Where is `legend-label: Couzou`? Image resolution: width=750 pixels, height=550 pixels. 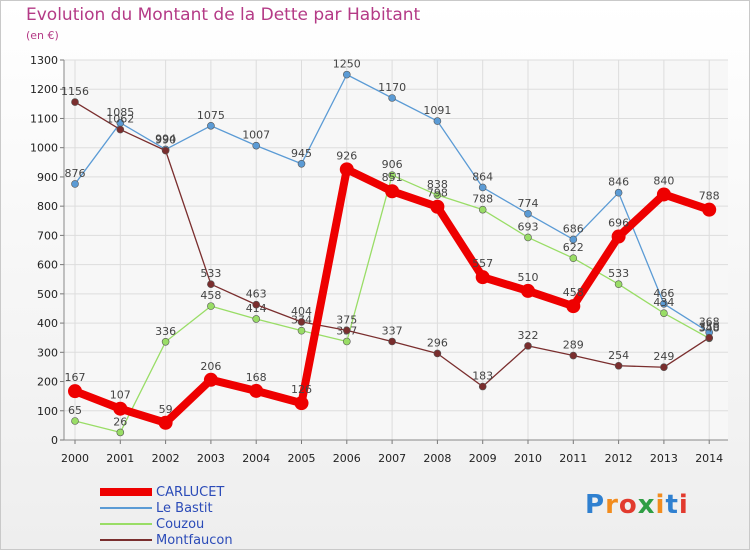
legend-label: Couzou is located at coordinates (180, 524).